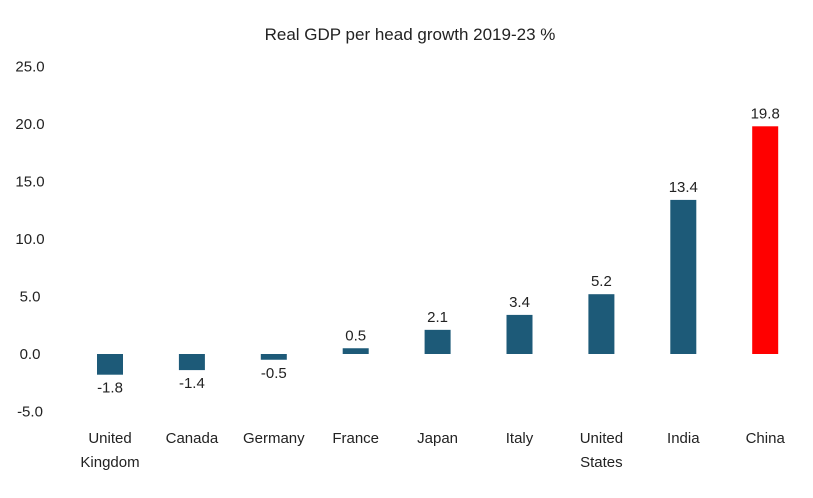 The height and width of the screenshot is (498, 813). I want to click on x-tick-label: China, so click(766, 438).